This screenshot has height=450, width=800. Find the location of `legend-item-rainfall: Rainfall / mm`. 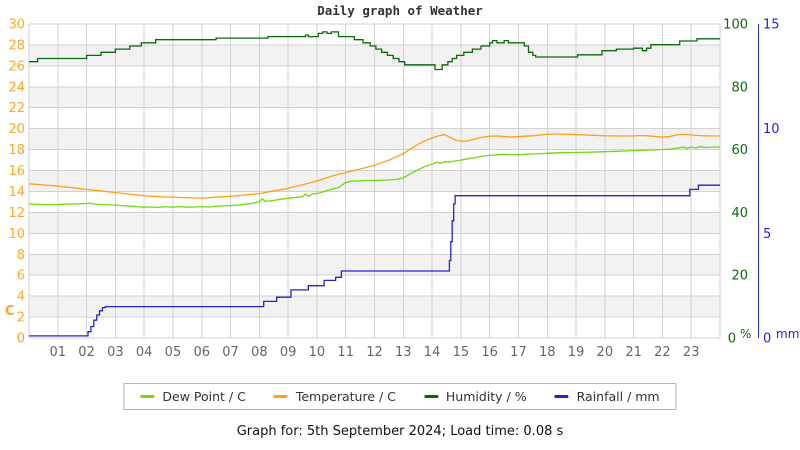

legend-item-rainfall: Rainfall / mm is located at coordinates (607, 396).